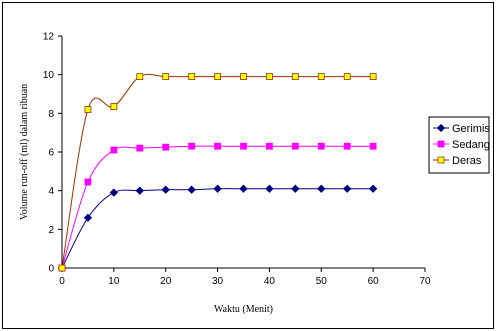  What do you see at coordinates (114, 281) in the screenshot?
I see `x-tick-label: 10` at bounding box center [114, 281].